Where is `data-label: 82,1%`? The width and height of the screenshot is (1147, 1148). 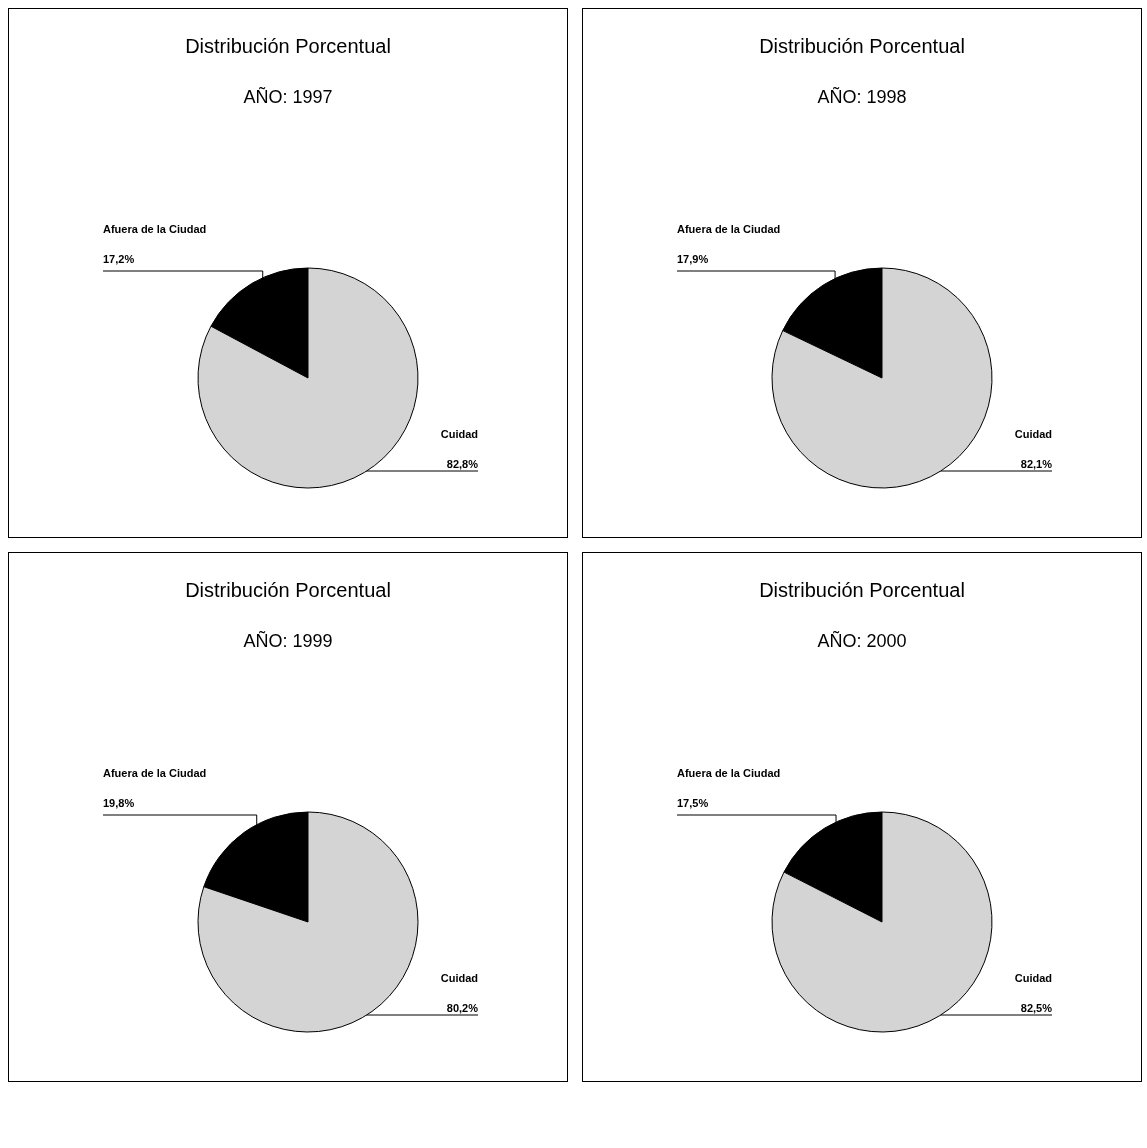
data-label: 82,1% is located at coordinates (1036, 464).